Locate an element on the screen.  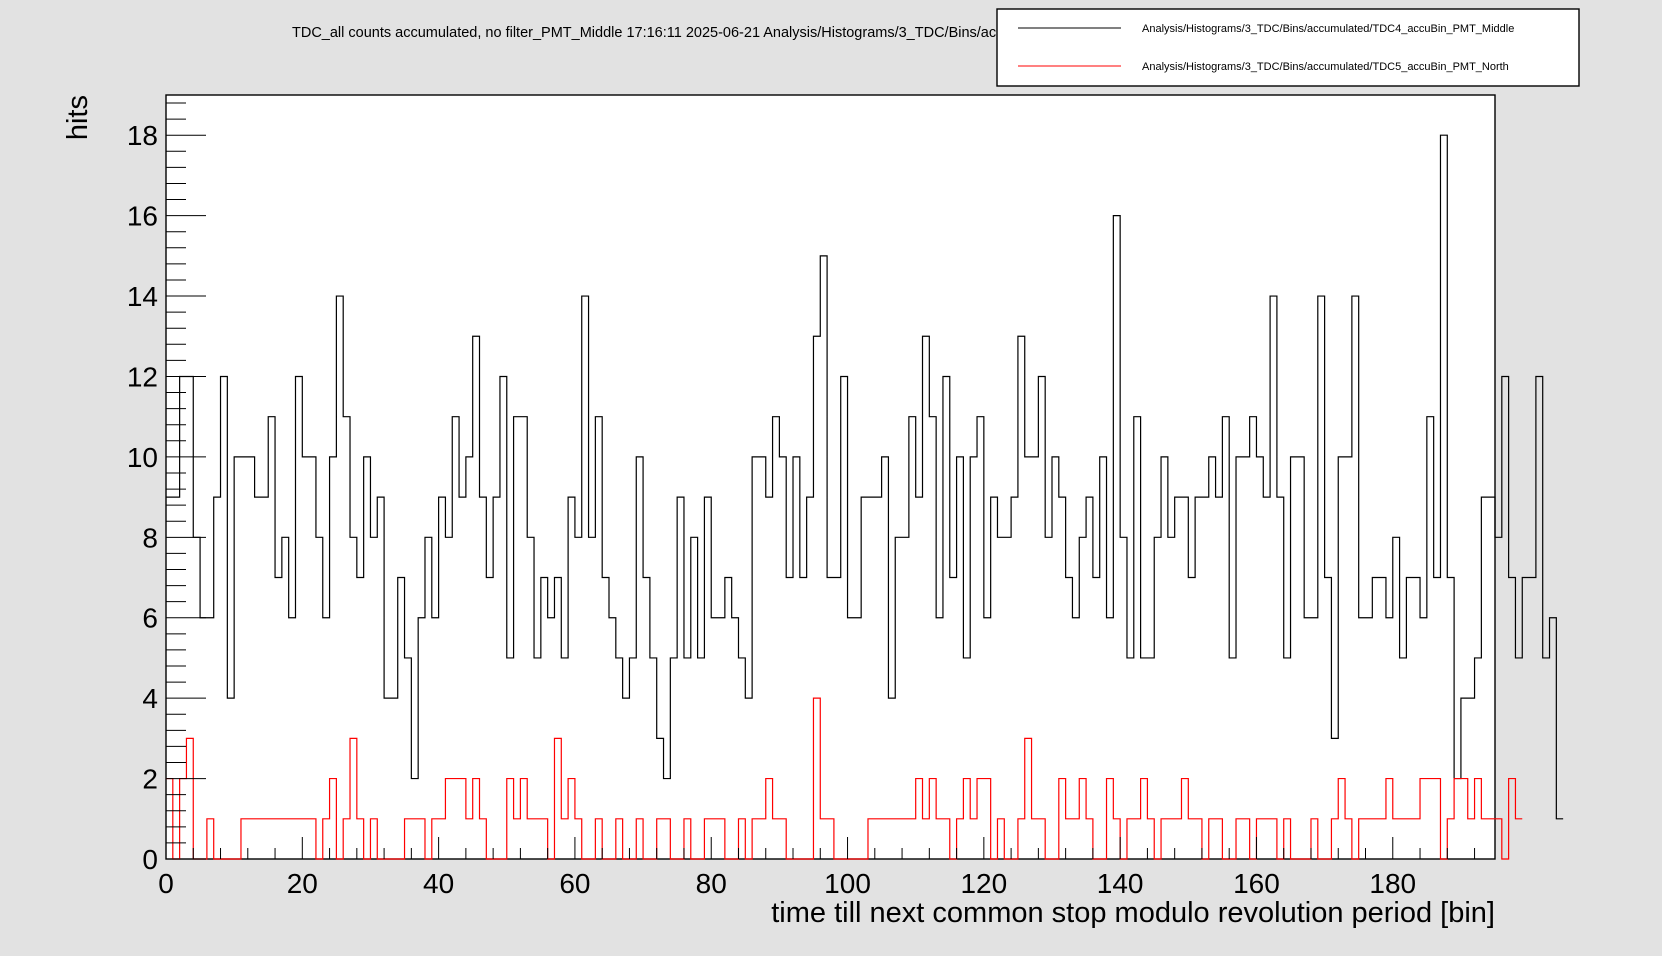
y-axis-title: hits is located at coordinates (78, 117).